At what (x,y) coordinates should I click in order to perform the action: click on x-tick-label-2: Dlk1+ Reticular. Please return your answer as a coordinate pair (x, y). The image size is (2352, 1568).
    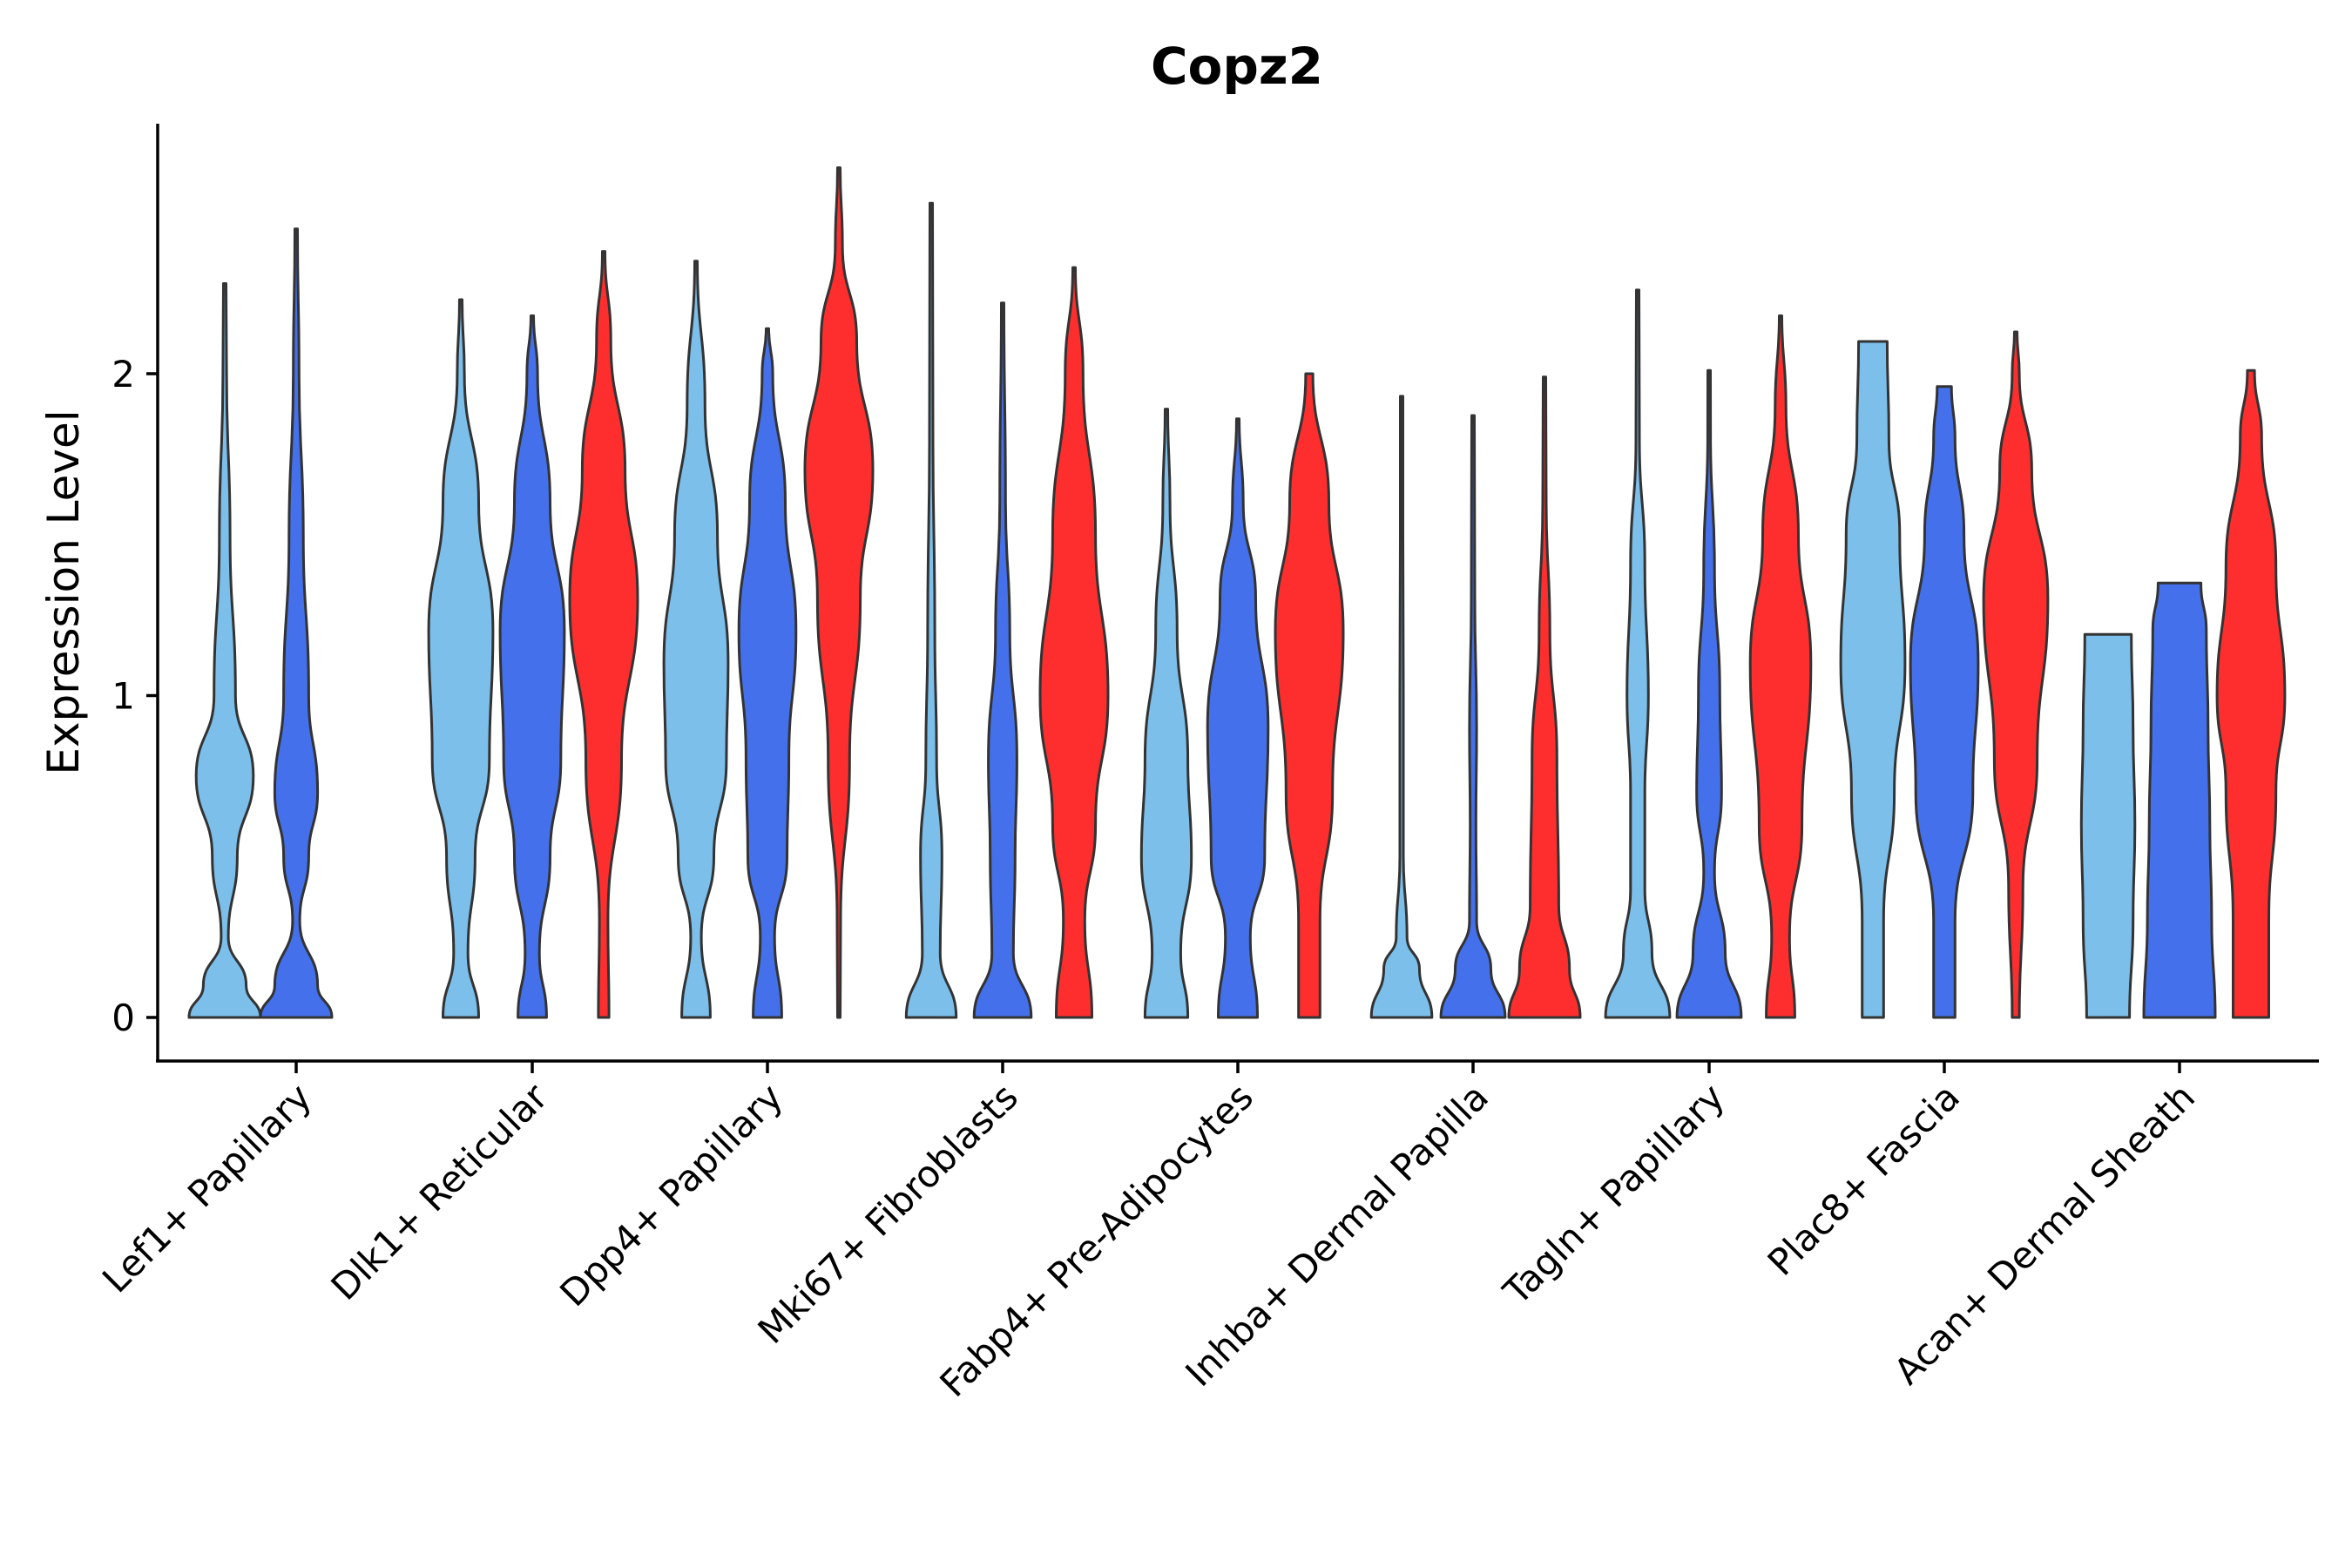
    Looking at the image, I should click on (440, 1191).